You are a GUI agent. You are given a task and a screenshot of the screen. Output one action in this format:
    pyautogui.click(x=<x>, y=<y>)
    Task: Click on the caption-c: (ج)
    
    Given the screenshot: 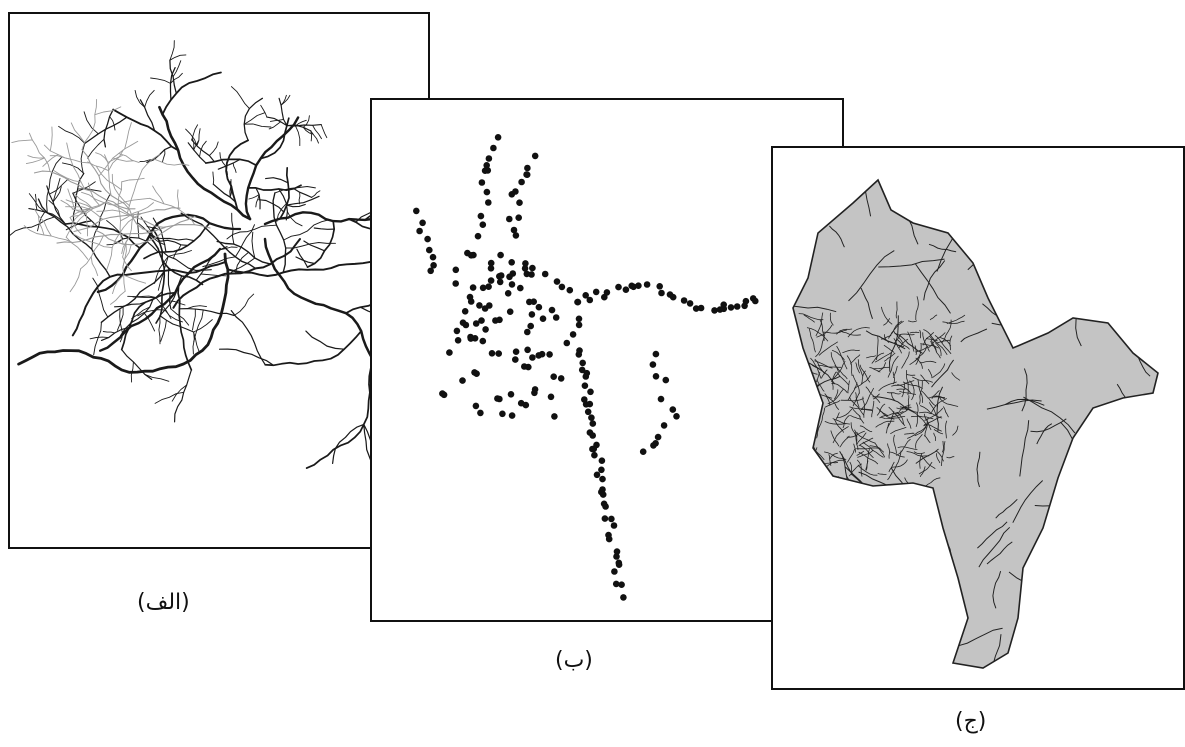 What is the action you would take?
    pyautogui.click(x=971, y=721)
    